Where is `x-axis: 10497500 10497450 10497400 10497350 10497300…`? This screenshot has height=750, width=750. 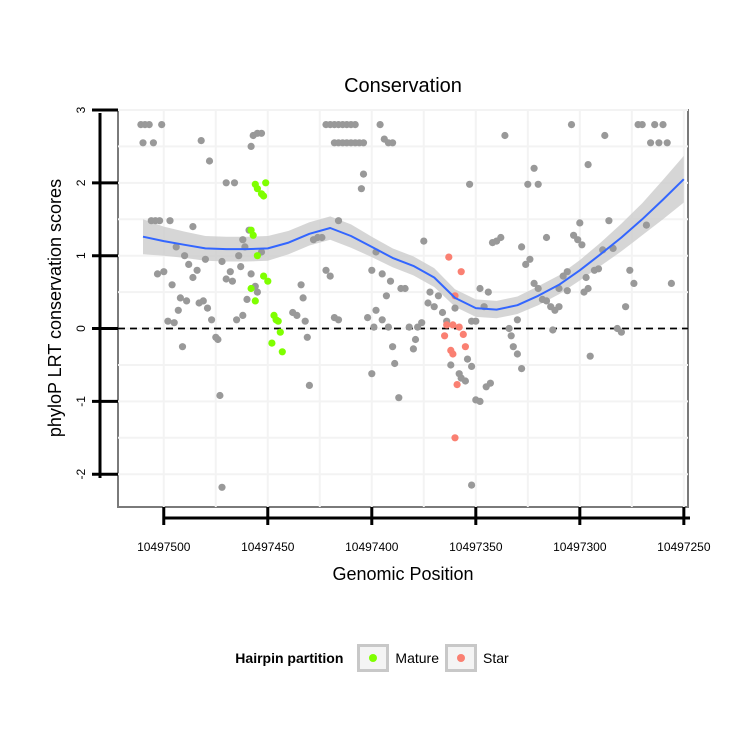 x-axis: 10497500 10497450 10497400 10497350 10497300… is located at coordinates (424, 530).